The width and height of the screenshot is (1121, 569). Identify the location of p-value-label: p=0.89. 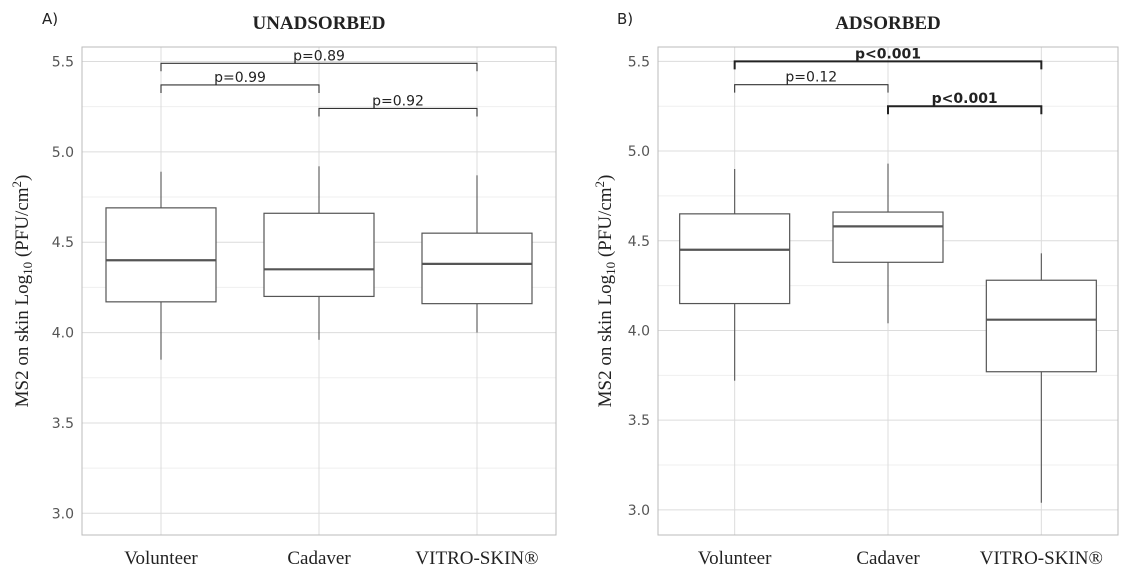
(319, 56).